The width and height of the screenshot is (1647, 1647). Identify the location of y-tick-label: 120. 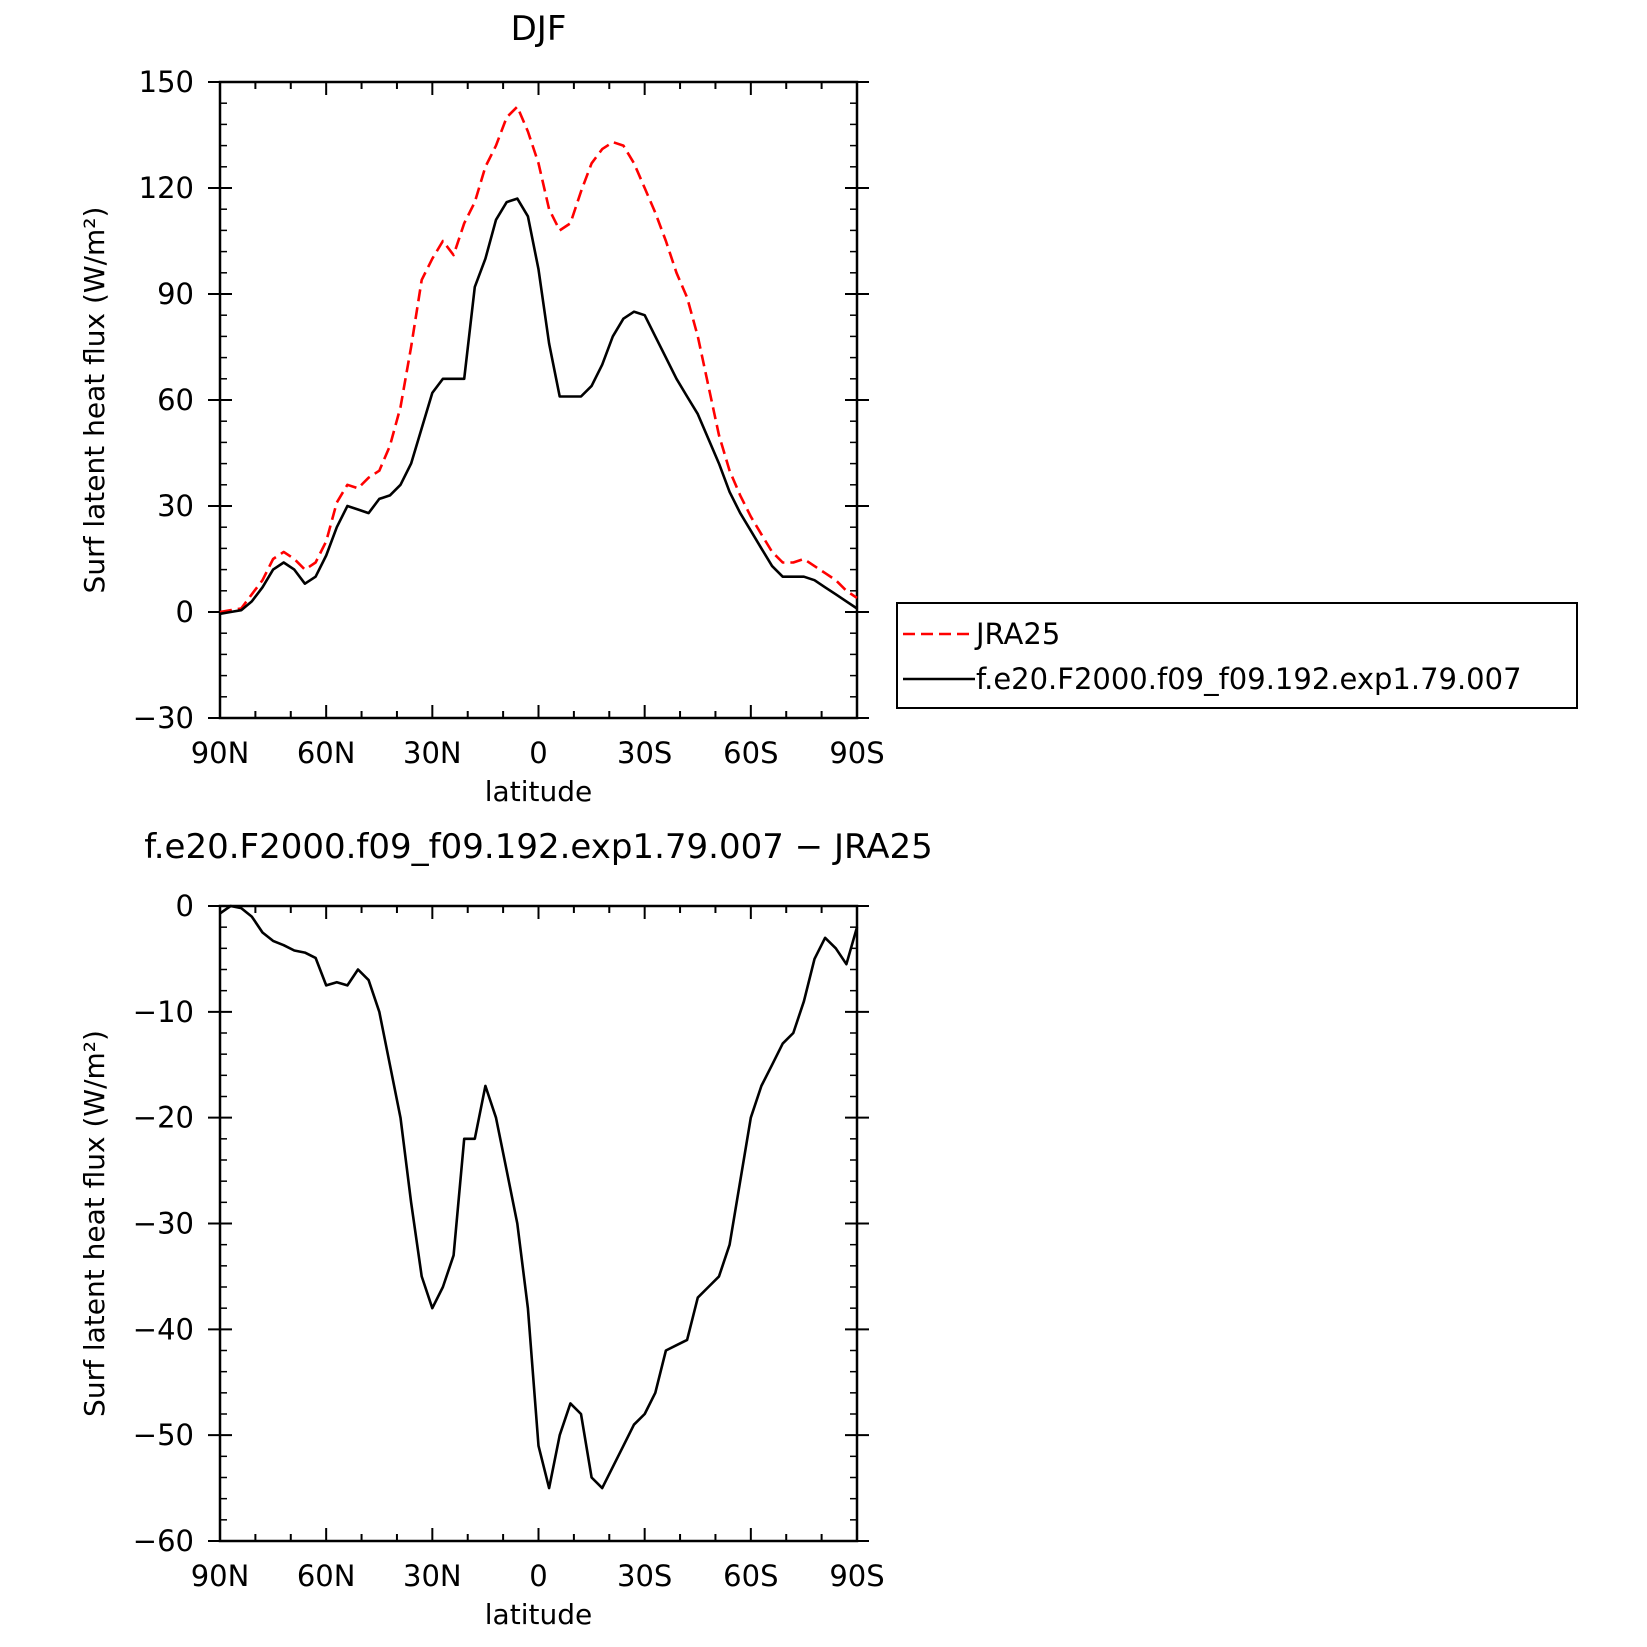
(166, 188).